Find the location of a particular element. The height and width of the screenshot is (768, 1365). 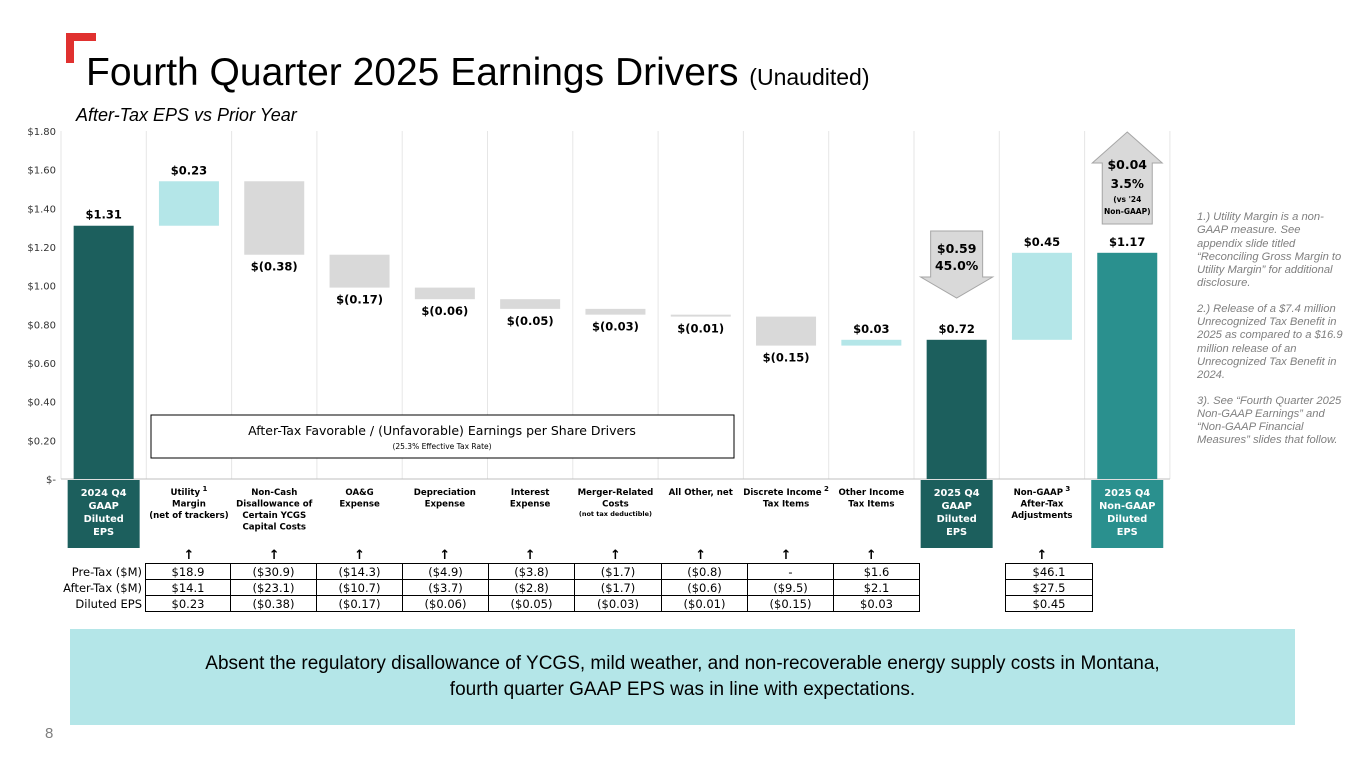

value-label: $(0.38) is located at coordinates (274, 267).